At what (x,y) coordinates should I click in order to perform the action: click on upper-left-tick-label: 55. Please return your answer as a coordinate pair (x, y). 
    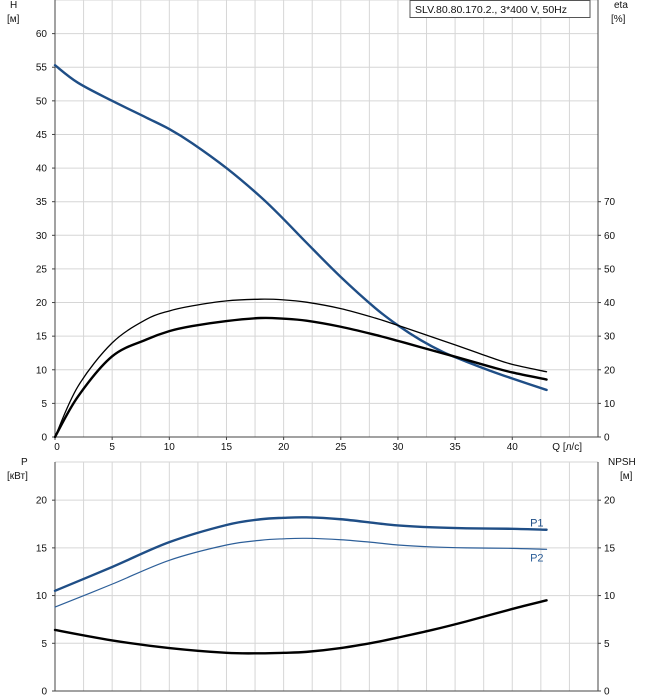
    Looking at the image, I should click on (42, 68).